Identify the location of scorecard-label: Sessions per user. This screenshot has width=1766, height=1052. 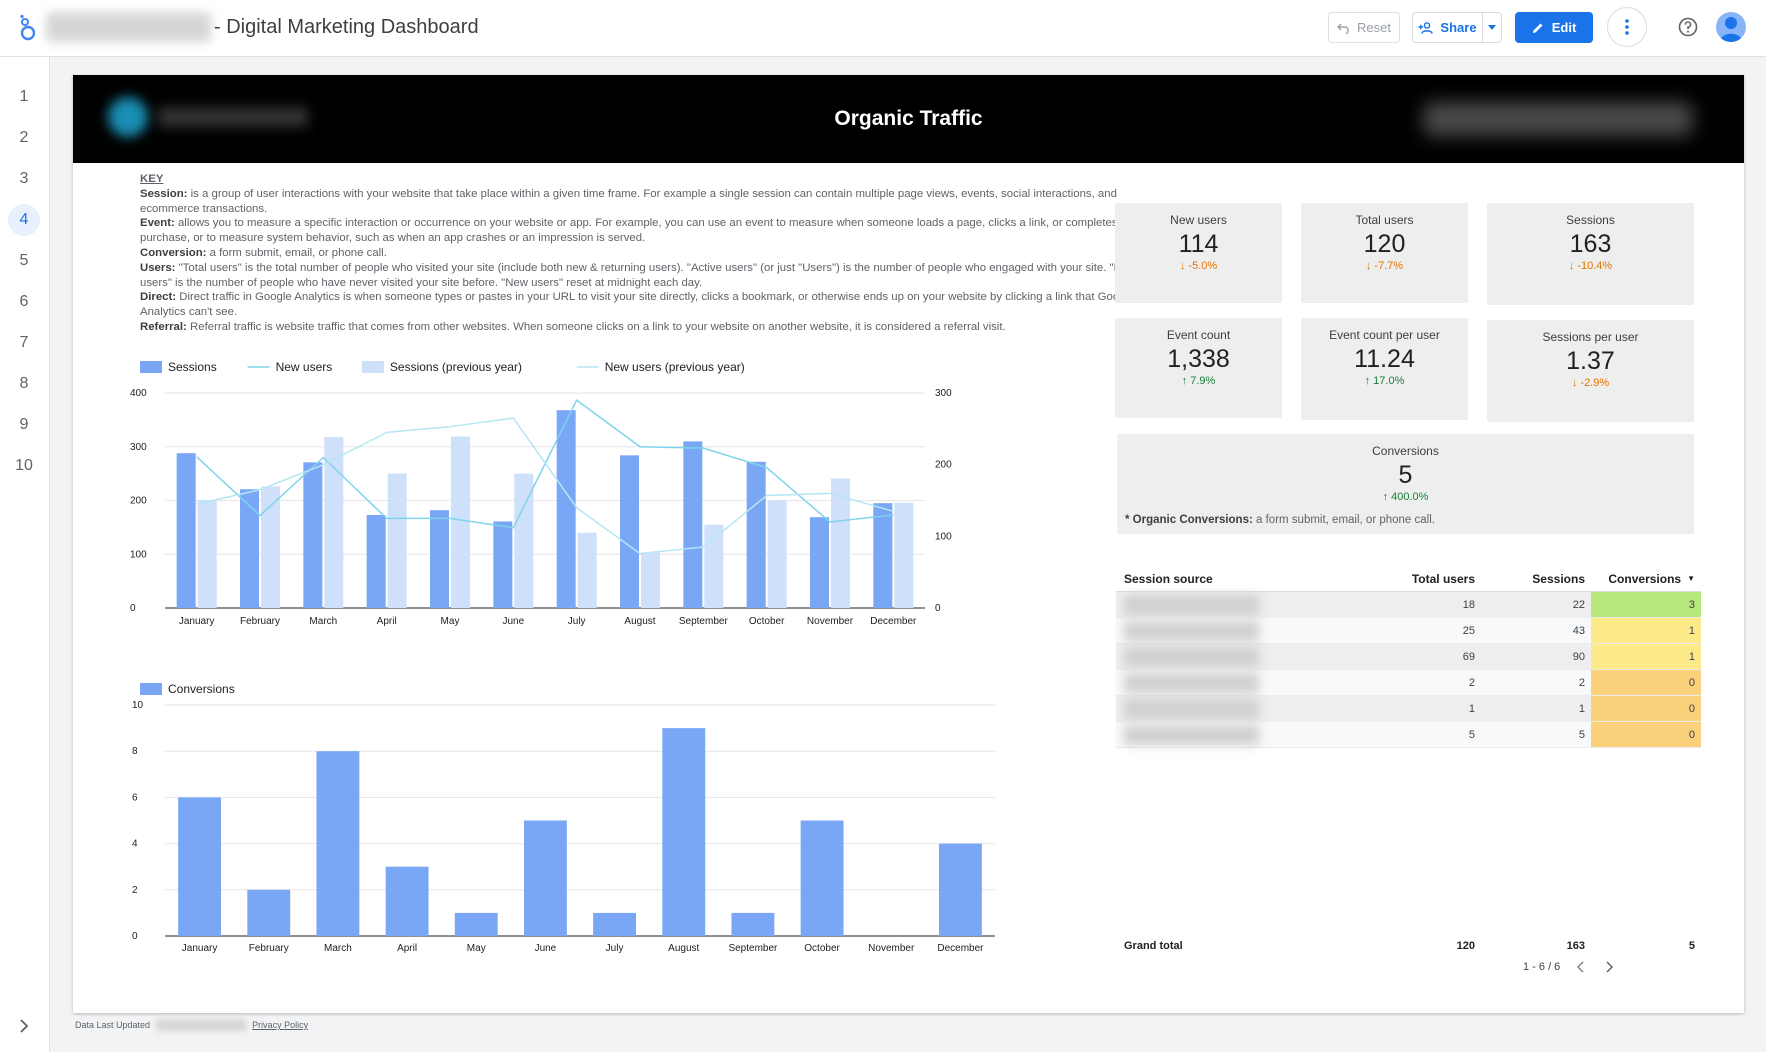
(1590, 337).